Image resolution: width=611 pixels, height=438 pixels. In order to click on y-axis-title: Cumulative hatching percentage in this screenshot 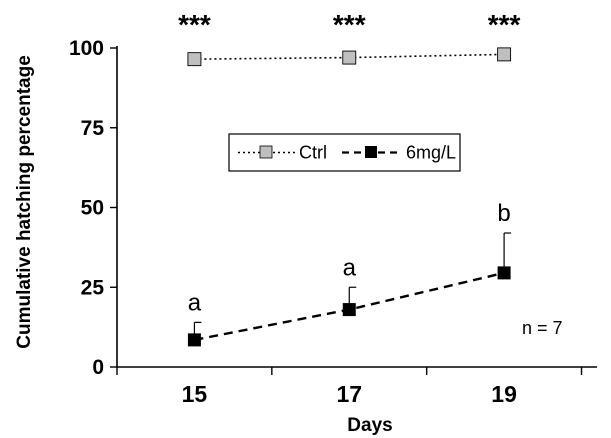, I will do `click(24, 202)`.